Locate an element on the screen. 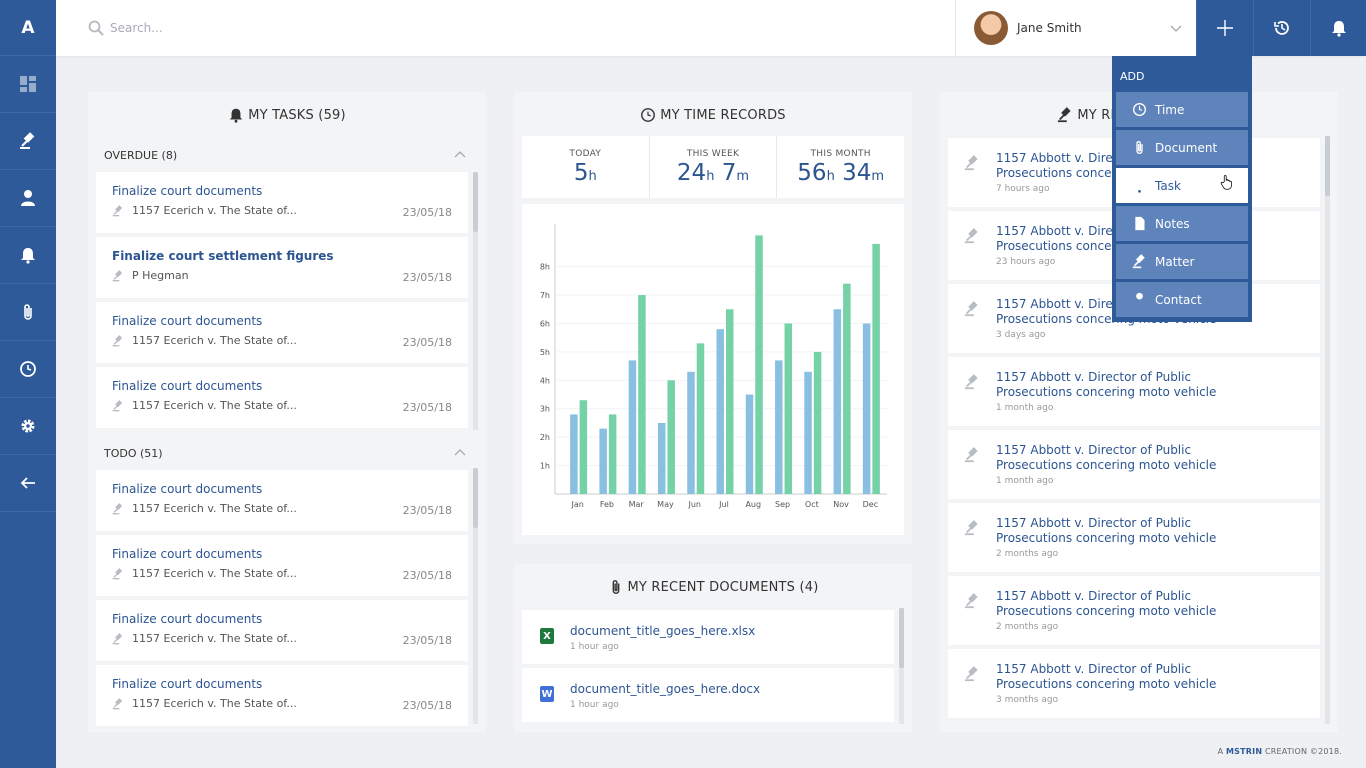 The height and width of the screenshot is (768, 1366). overdue-scroll-thumb is located at coordinates (475, 202).